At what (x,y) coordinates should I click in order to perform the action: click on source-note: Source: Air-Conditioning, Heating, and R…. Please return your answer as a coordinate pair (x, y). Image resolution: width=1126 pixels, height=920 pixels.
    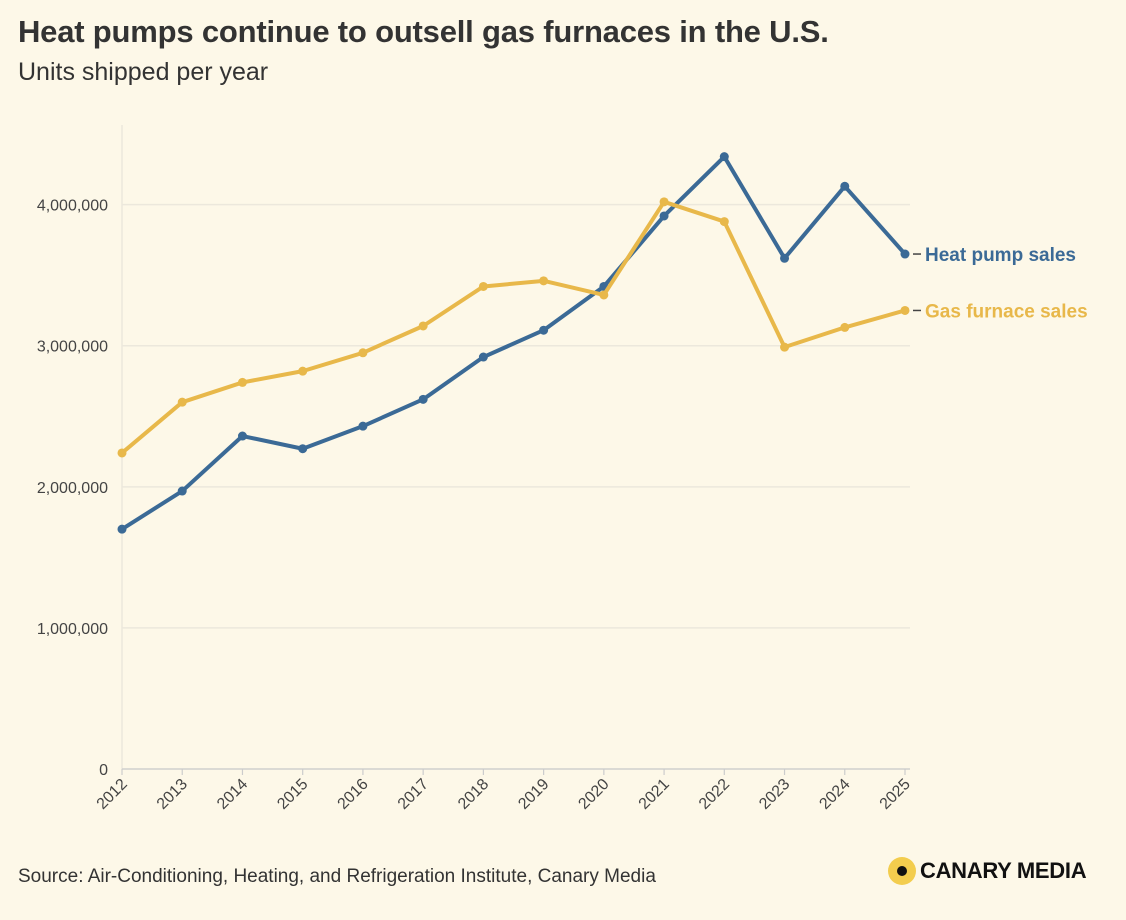
    Looking at the image, I should click on (337, 876).